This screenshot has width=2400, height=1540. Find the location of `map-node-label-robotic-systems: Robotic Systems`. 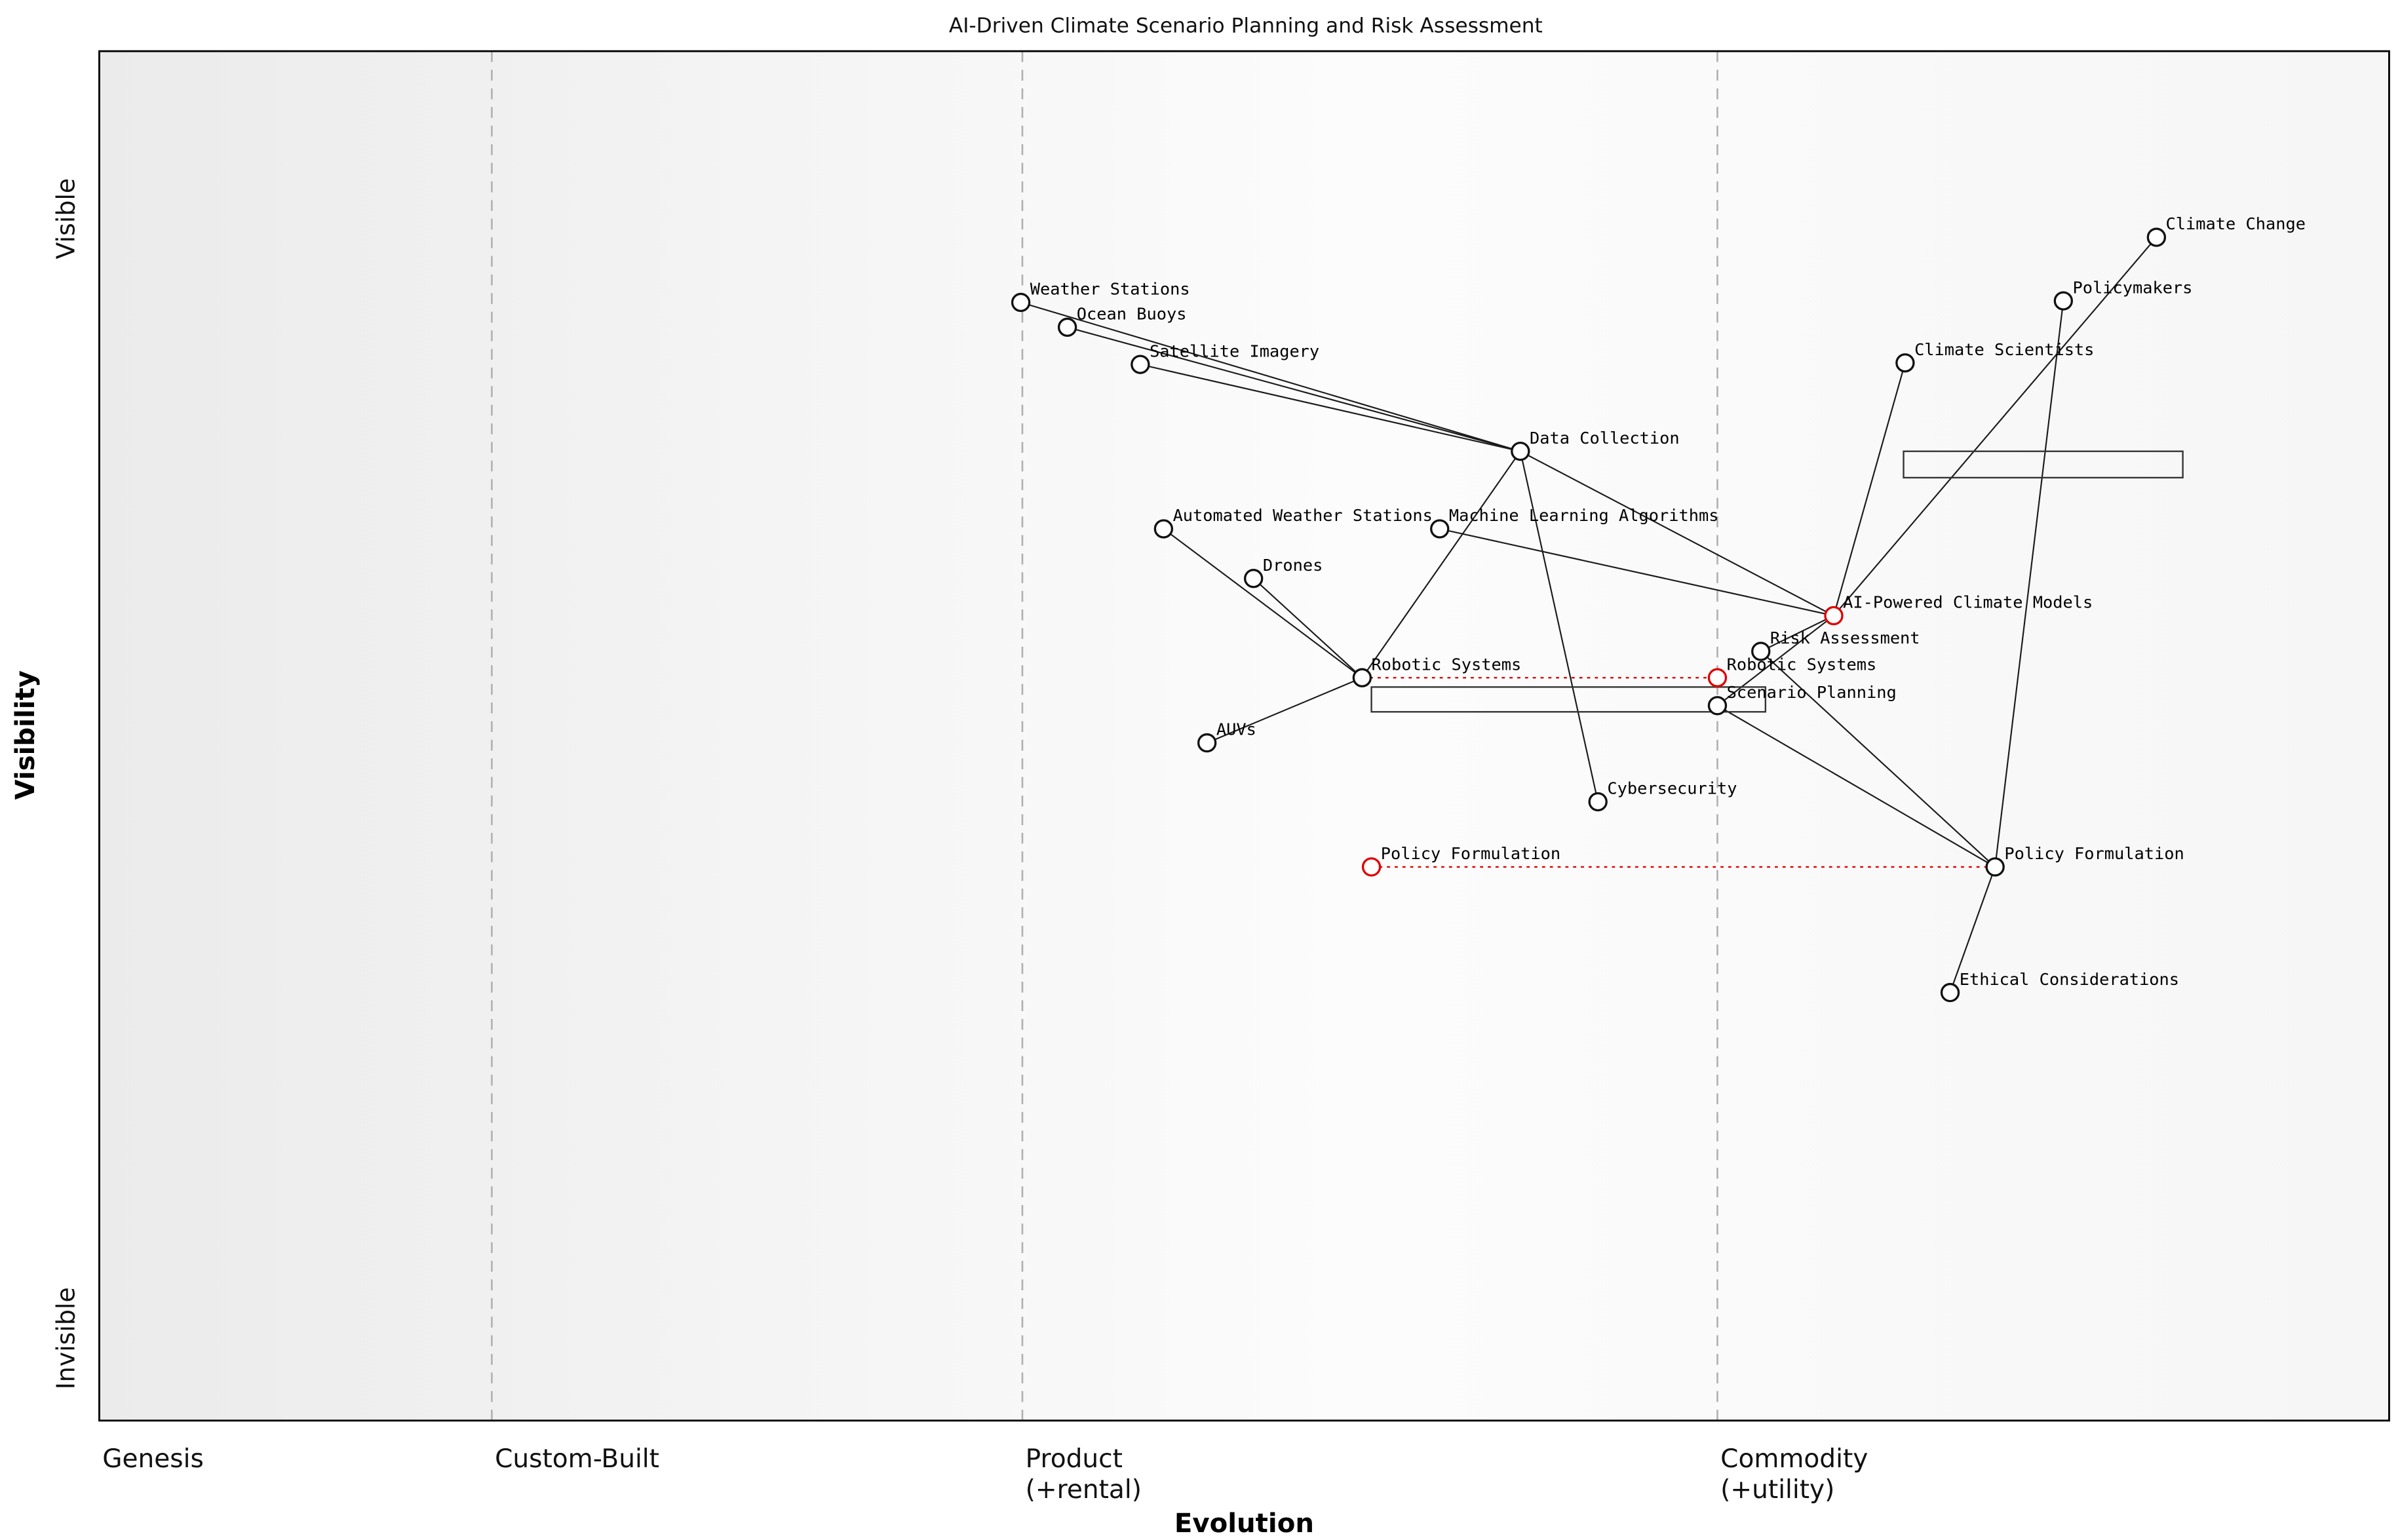

map-node-label-robotic-systems: Robotic Systems is located at coordinates (1447, 664).